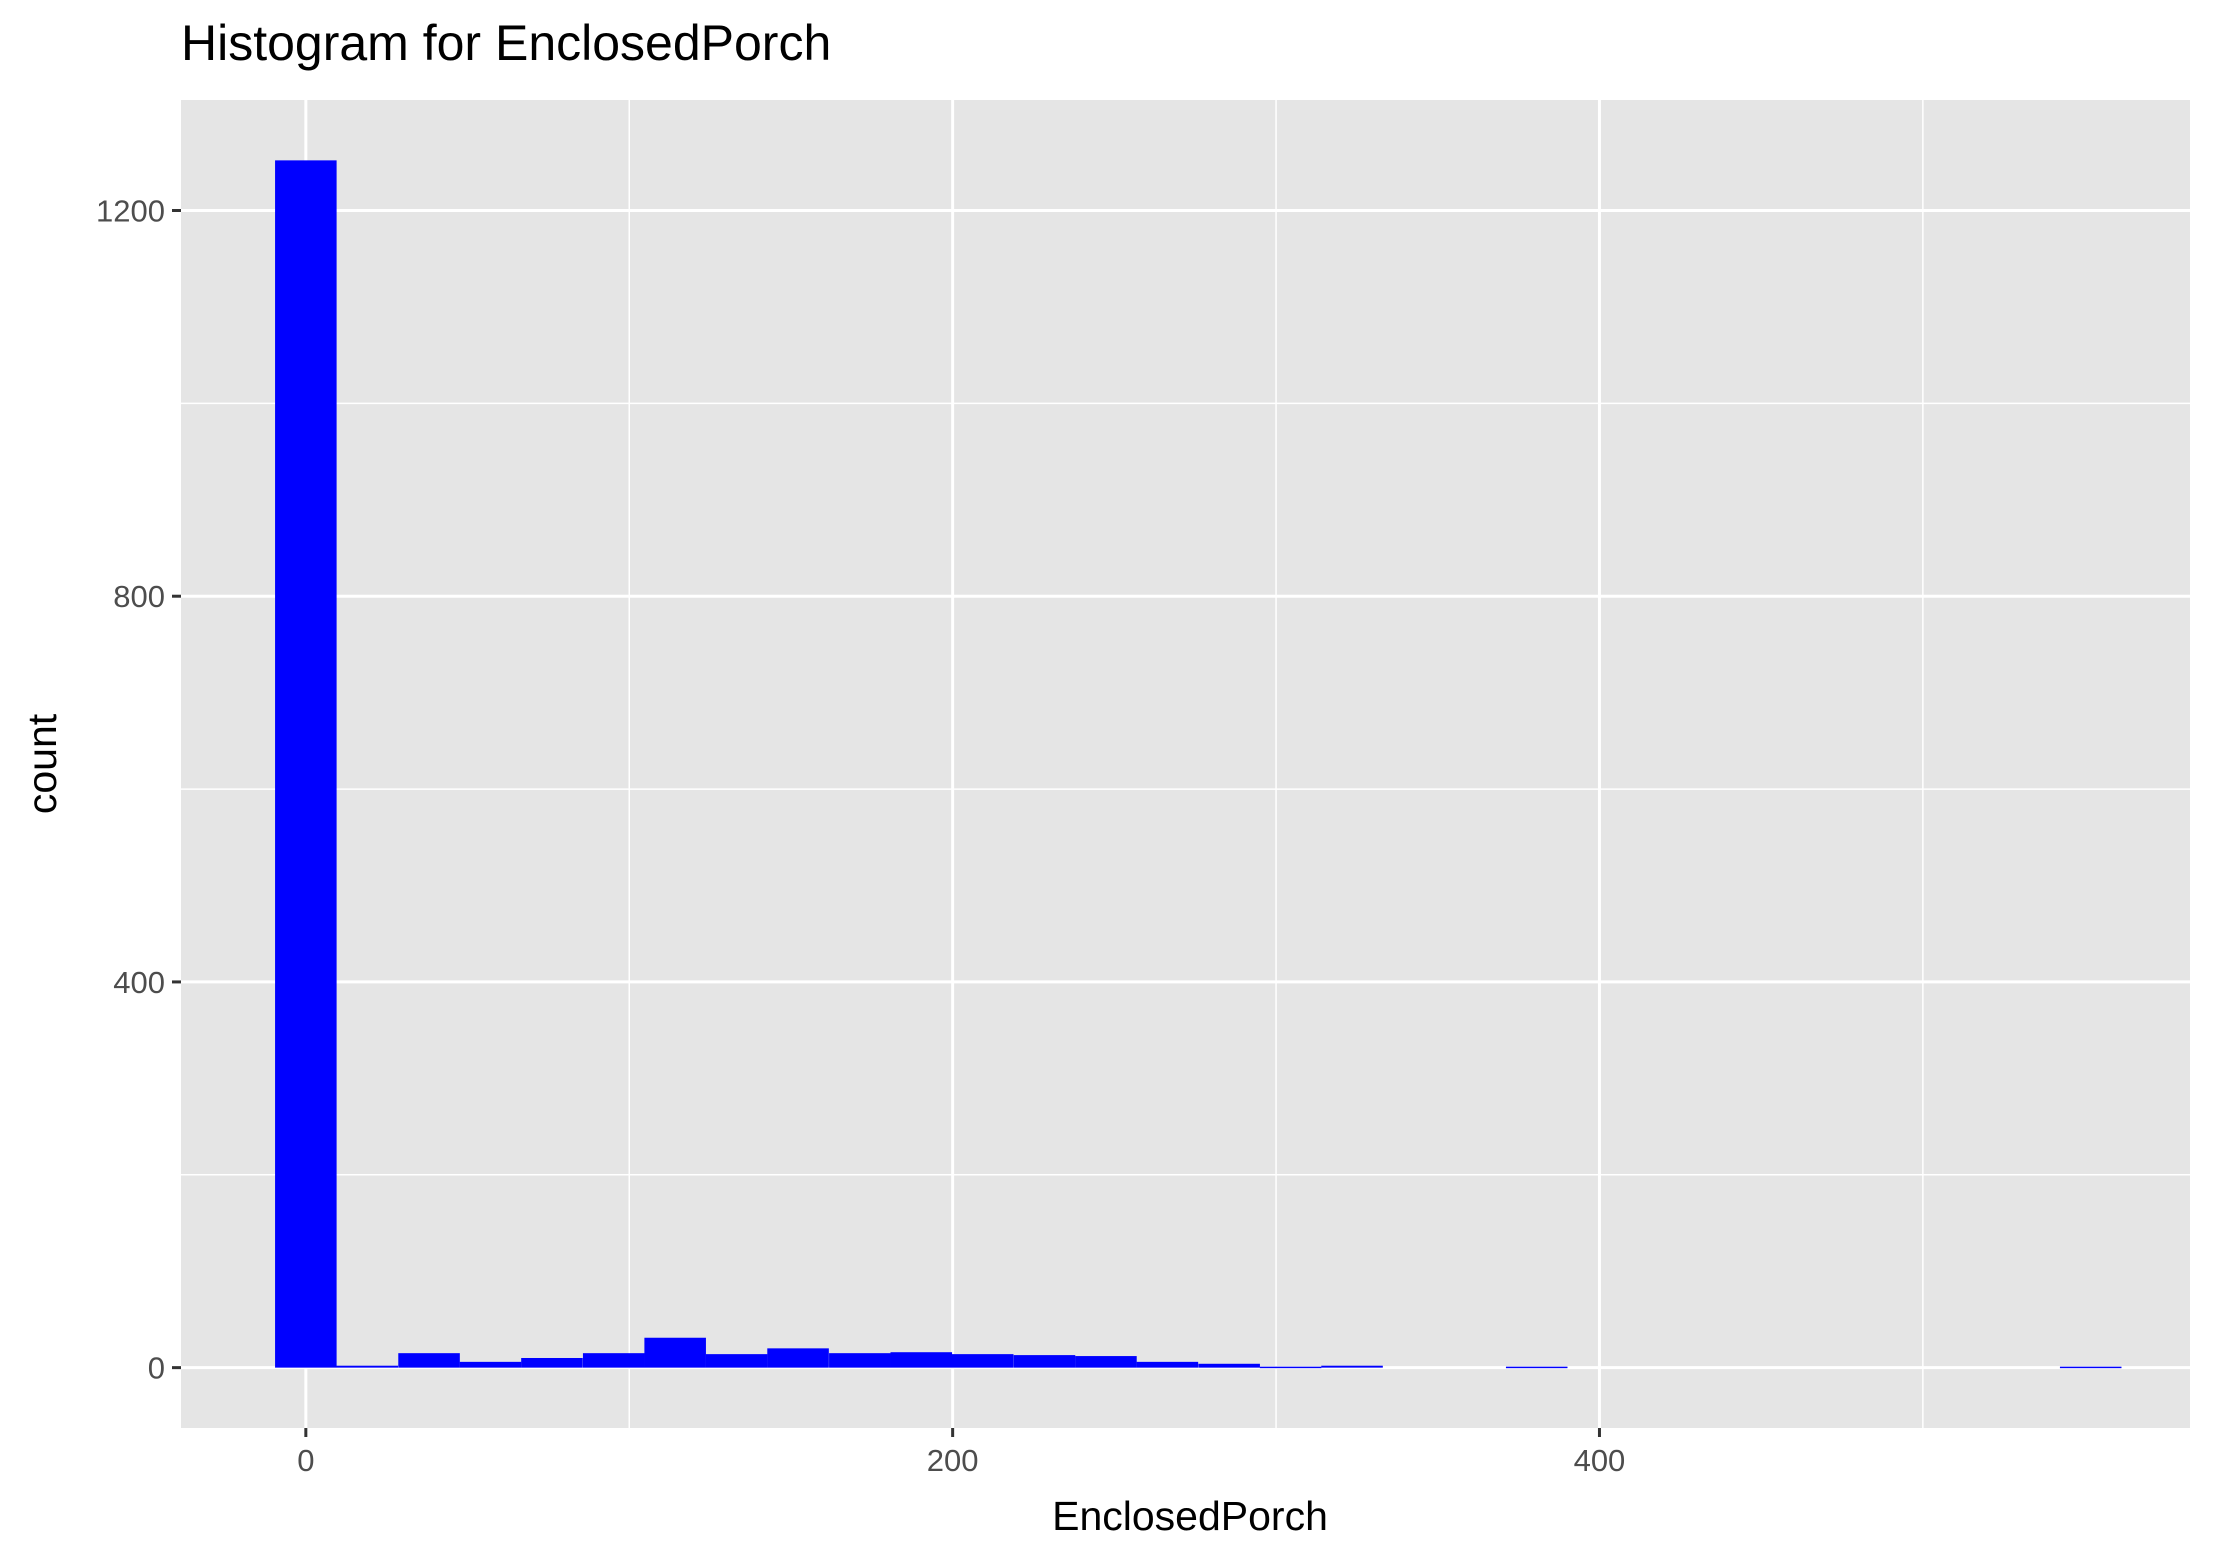  What do you see at coordinates (156, 1368) in the screenshot?
I see `y-tick-label: 0` at bounding box center [156, 1368].